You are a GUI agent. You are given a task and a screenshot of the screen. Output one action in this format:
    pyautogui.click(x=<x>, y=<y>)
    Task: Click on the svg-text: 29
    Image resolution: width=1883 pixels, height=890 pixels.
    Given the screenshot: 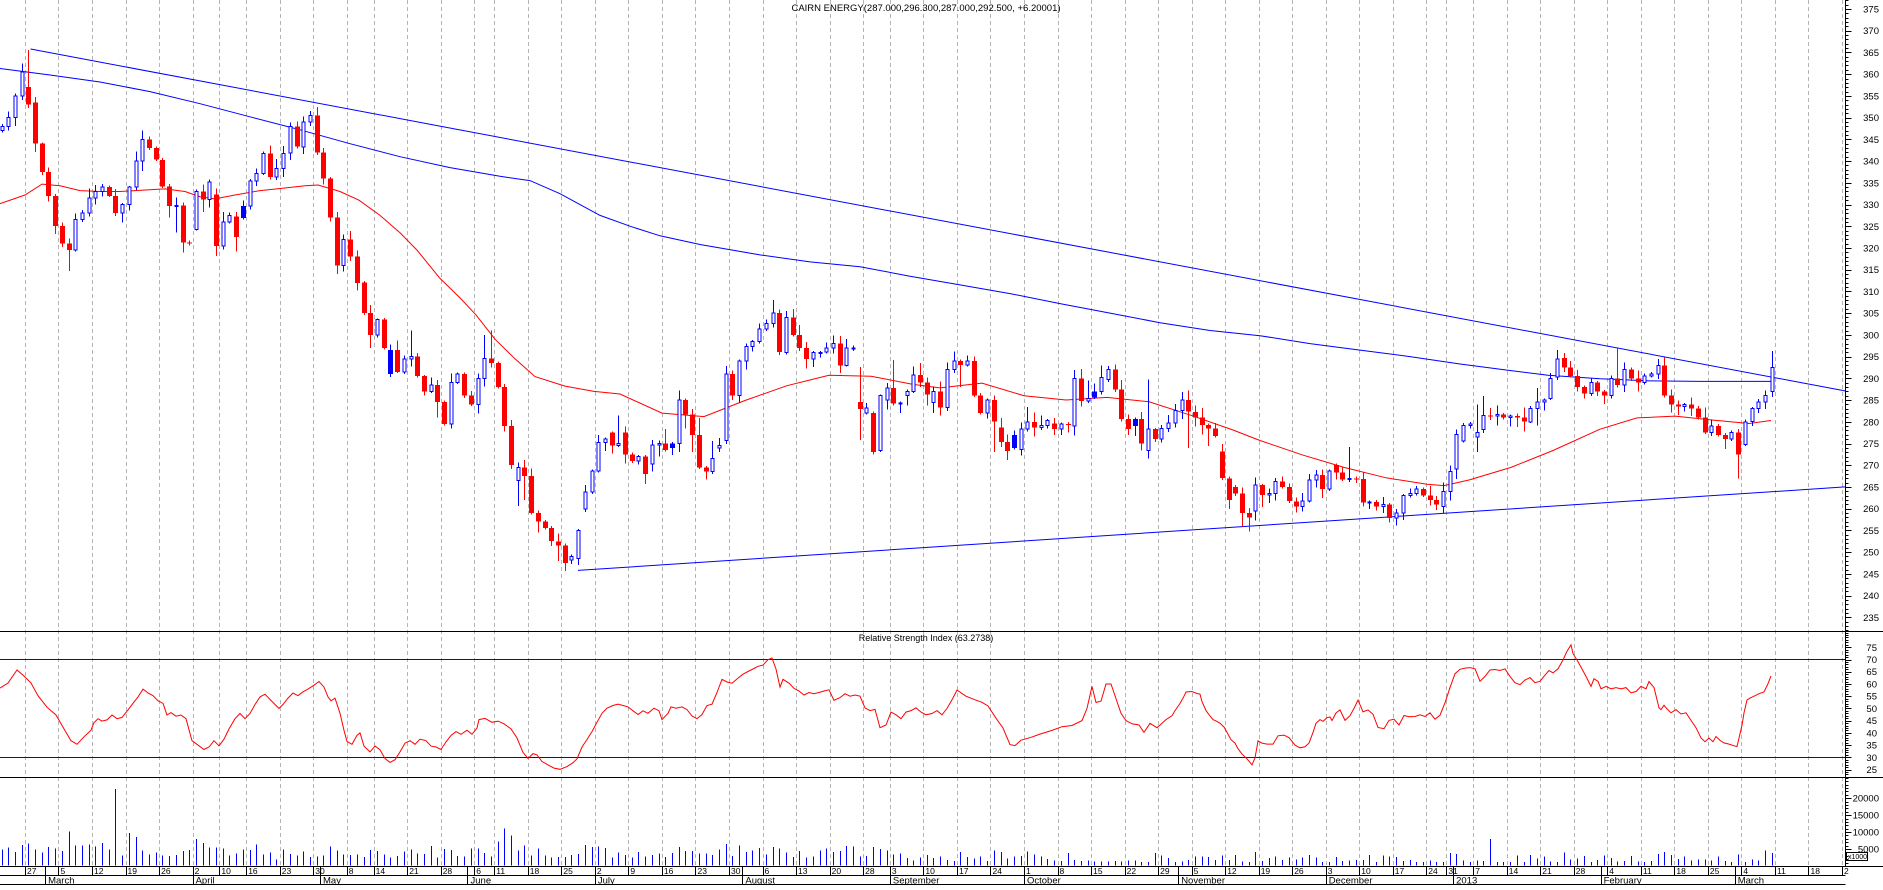 What is the action you would take?
    pyautogui.click(x=1165, y=871)
    